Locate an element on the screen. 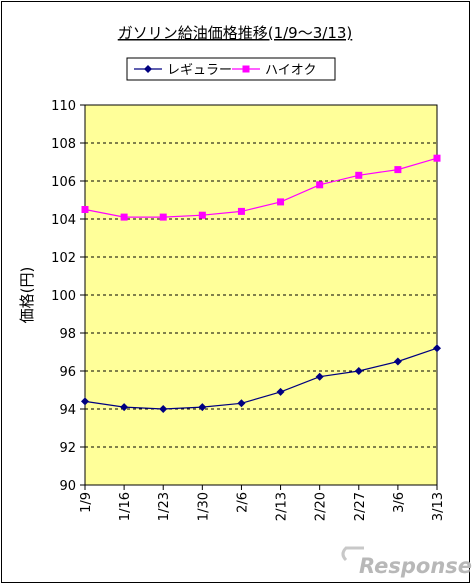 Image resolution: width=473 pixels, height=586 pixels. logo-text: Response. is located at coordinates (416, 566).